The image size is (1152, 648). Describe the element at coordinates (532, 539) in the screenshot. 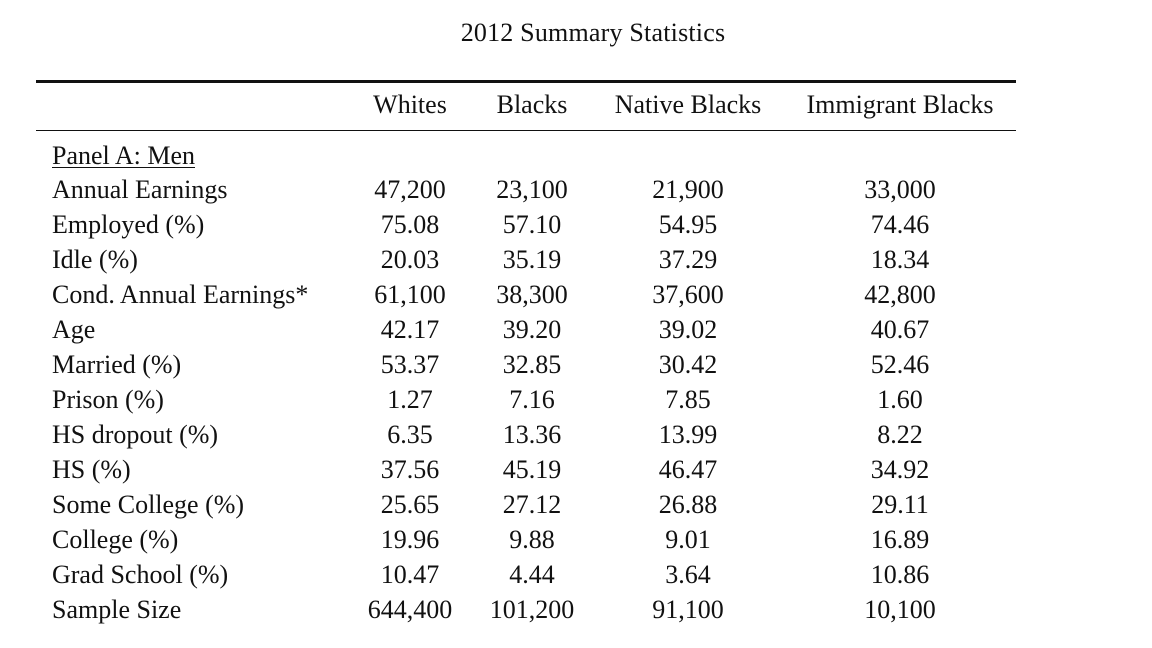

I see `table-cell: 9.88` at that location.